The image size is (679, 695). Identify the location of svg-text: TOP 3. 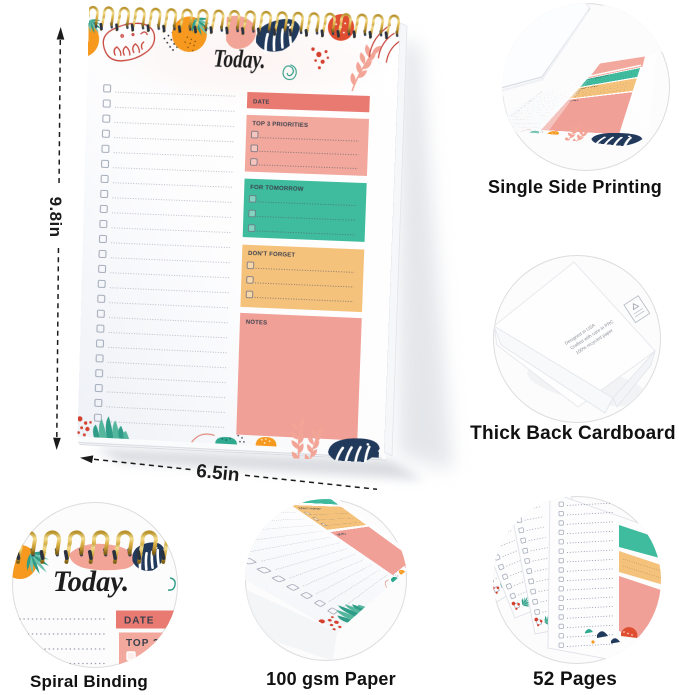
(143, 643).